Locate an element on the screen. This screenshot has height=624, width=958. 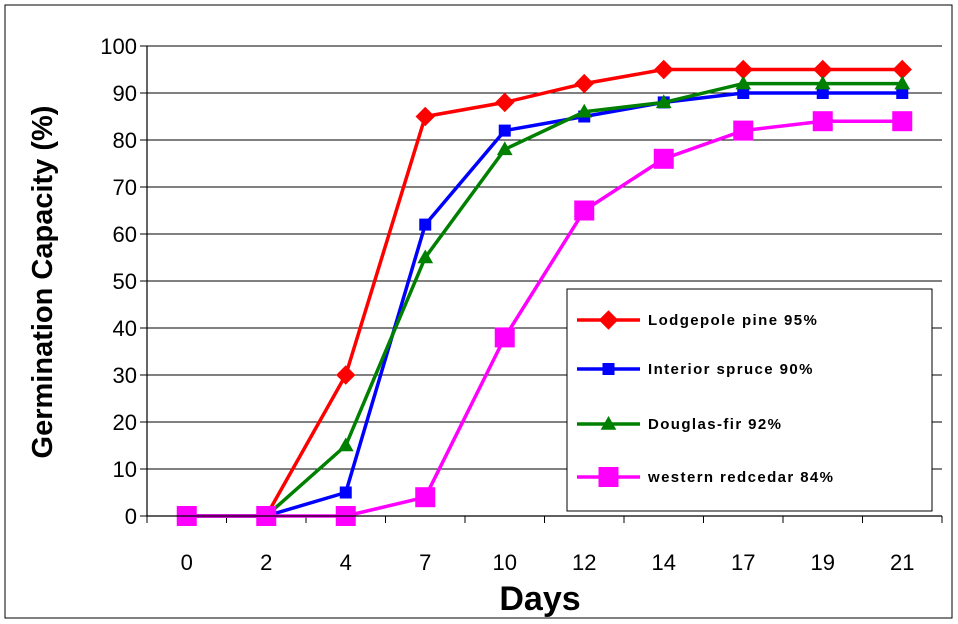
y-tick-label: 30 is located at coordinates (125, 375).